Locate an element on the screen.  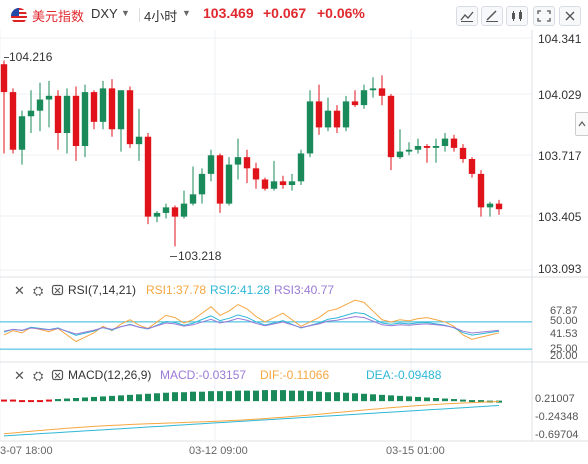
draw-icon is located at coordinates (492, 16).